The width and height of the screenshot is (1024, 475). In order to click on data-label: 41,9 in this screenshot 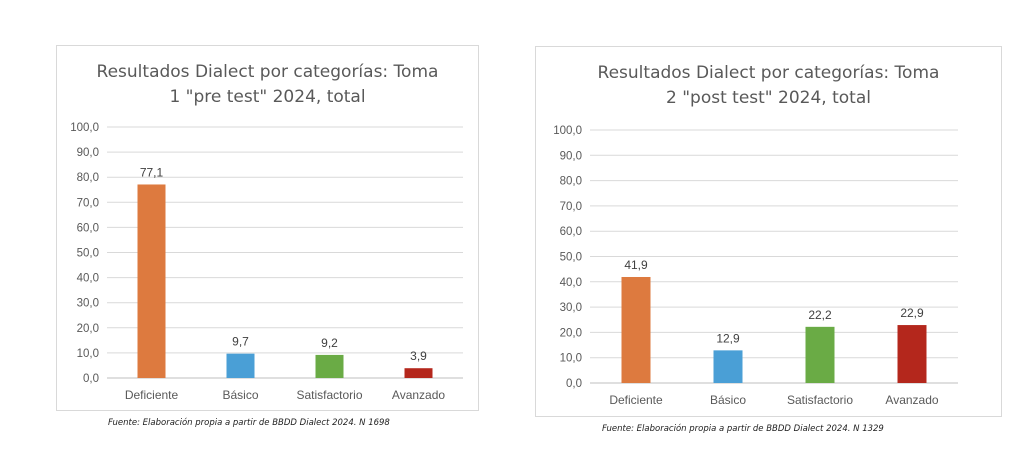, I will do `click(636, 265)`.